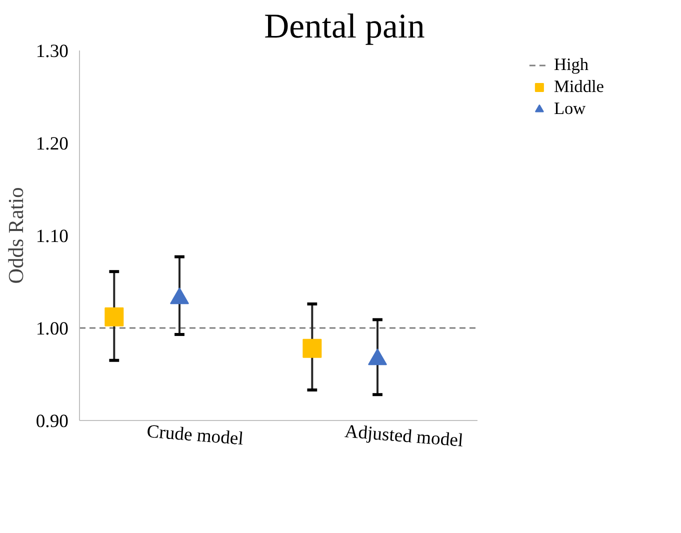 This screenshot has height=533, width=681. What do you see at coordinates (52, 236) in the screenshot?
I see `y-tick-label: 1.10` at bounding box center [52, 236].